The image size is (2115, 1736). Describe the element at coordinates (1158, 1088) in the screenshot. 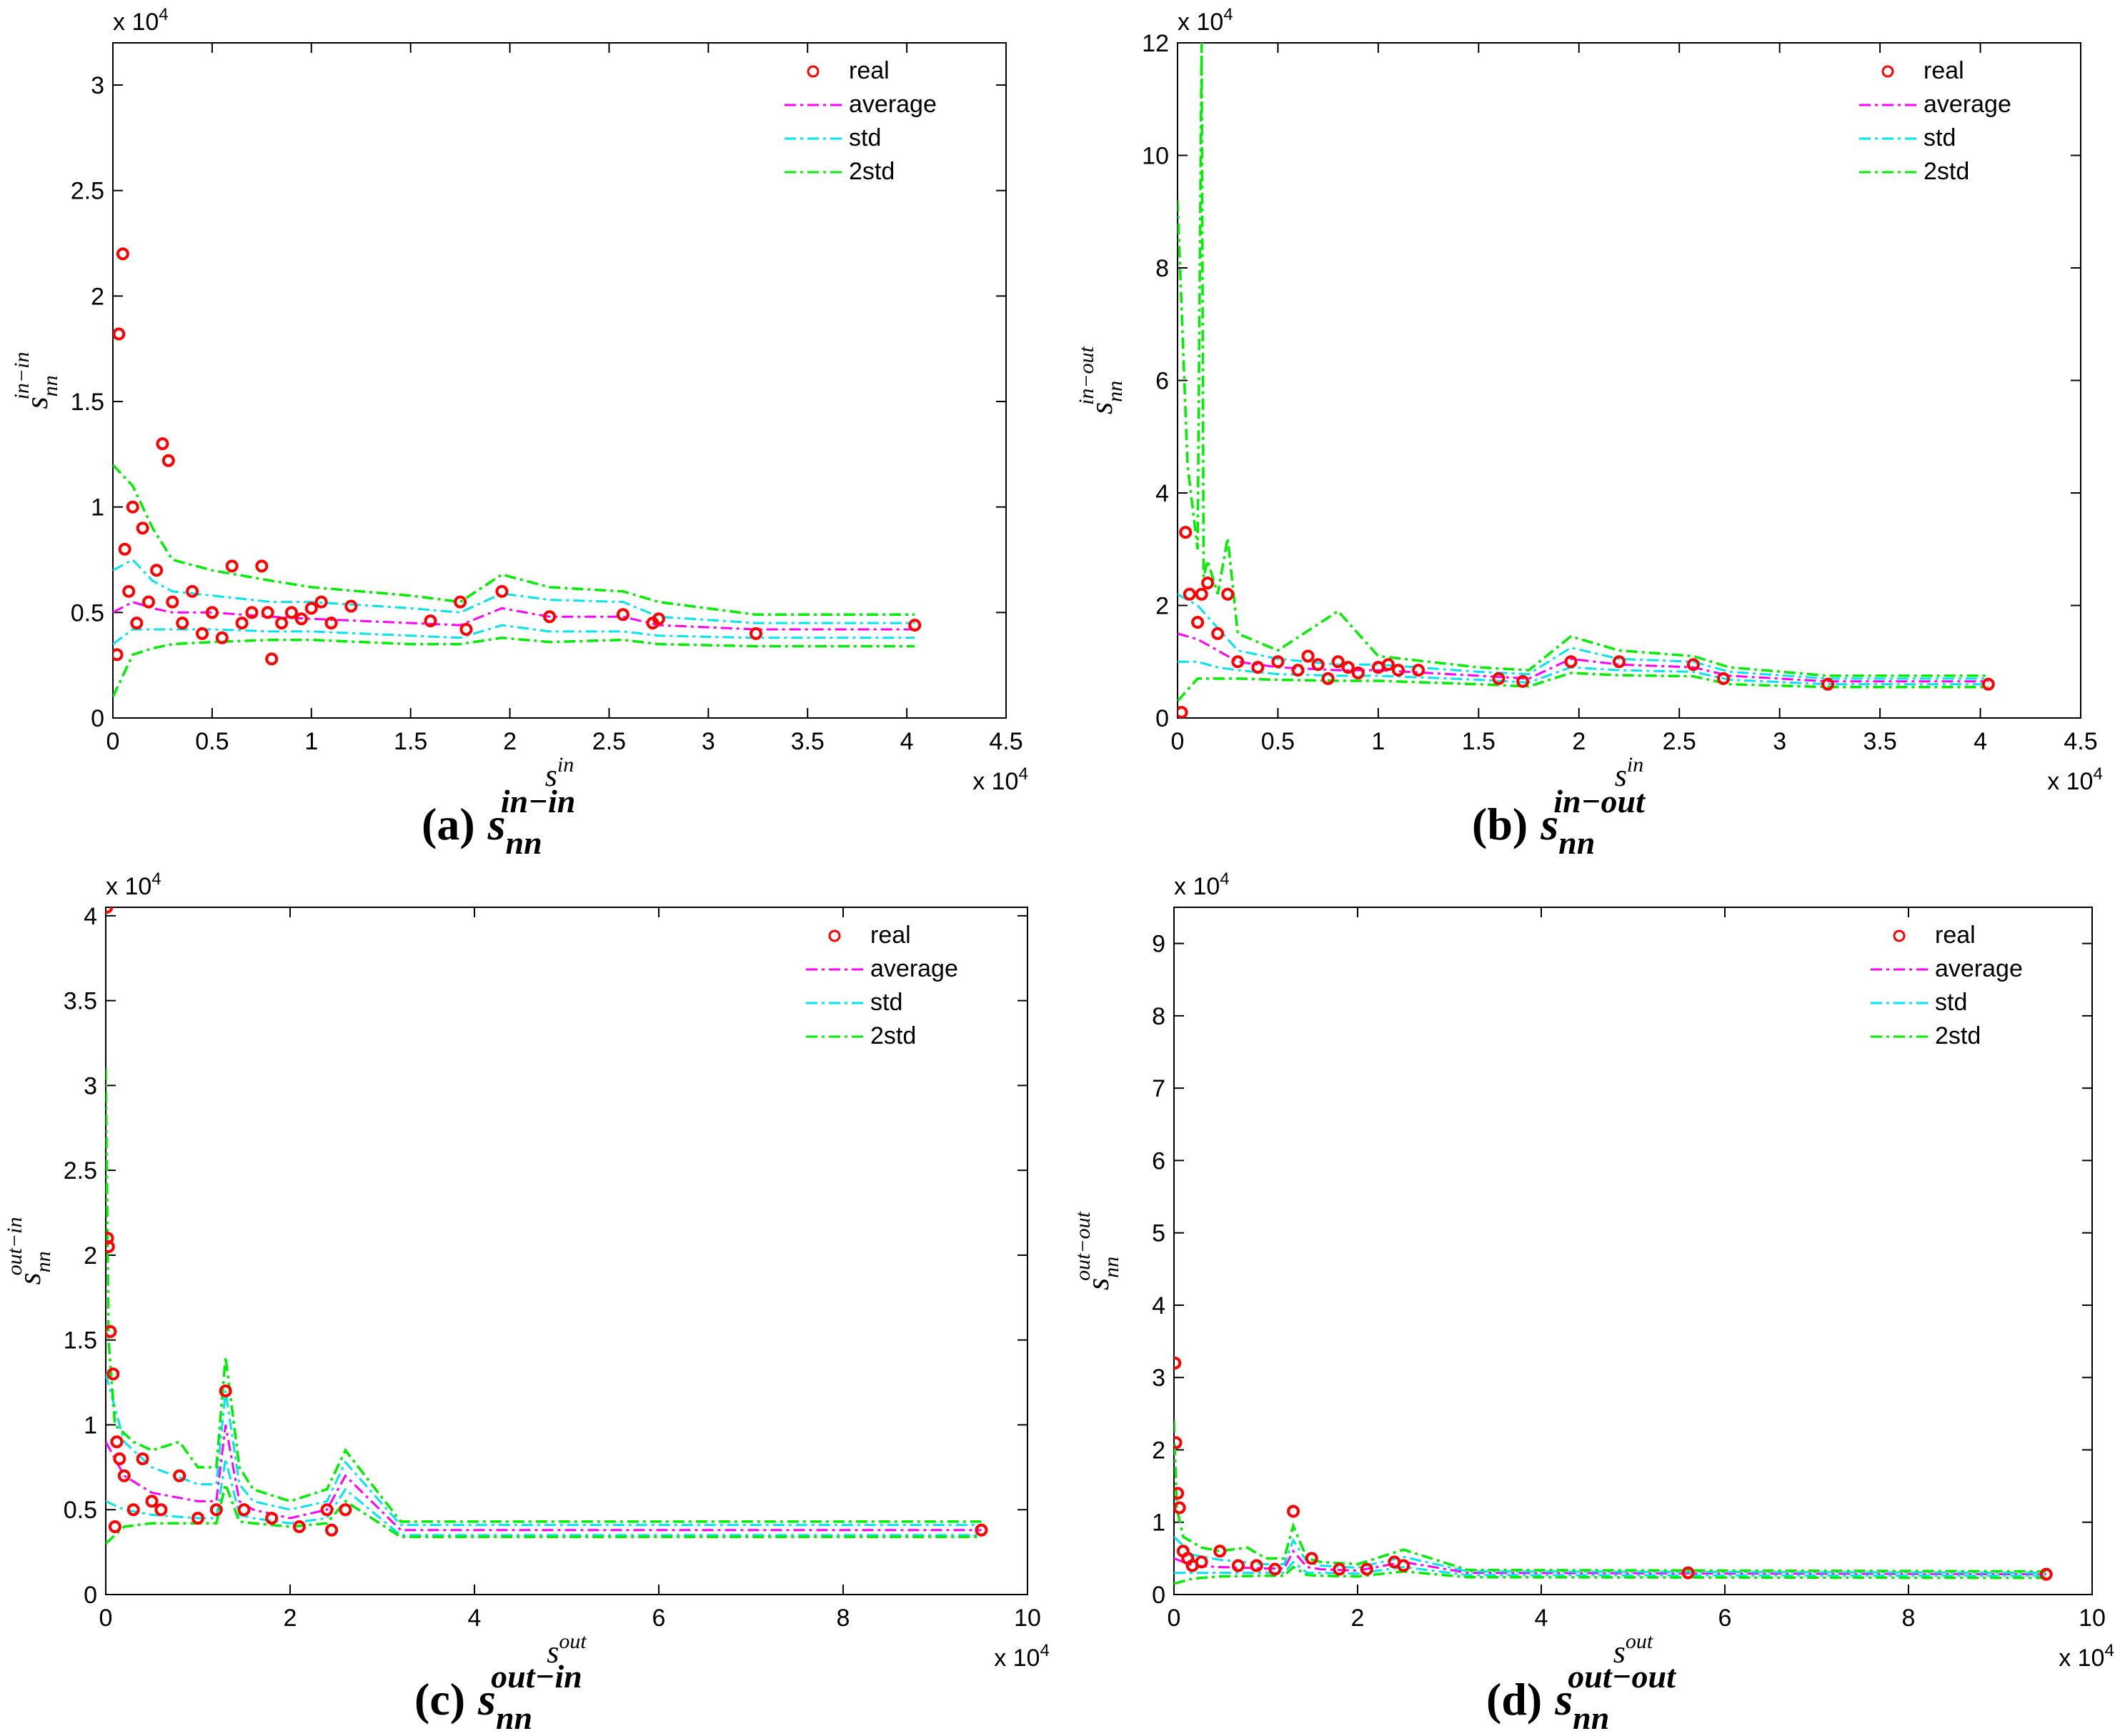

I see `y-tick-label: 7` at that location.